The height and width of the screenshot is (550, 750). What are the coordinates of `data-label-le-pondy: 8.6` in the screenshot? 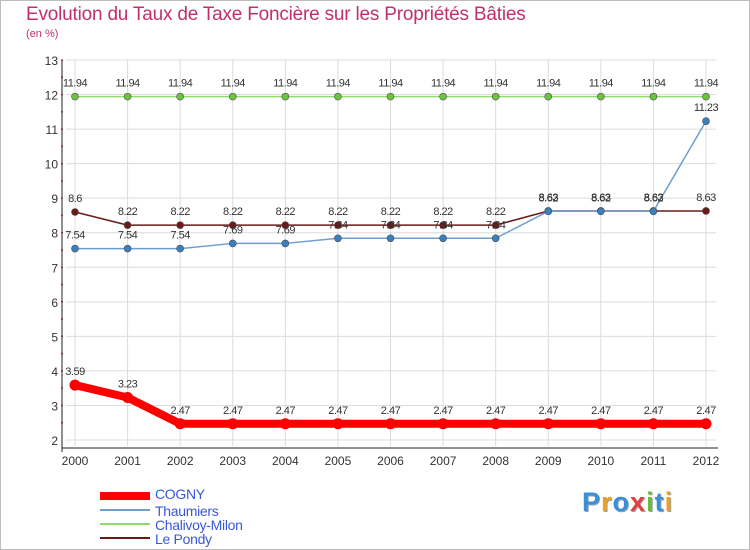 It's located at (75, 199).